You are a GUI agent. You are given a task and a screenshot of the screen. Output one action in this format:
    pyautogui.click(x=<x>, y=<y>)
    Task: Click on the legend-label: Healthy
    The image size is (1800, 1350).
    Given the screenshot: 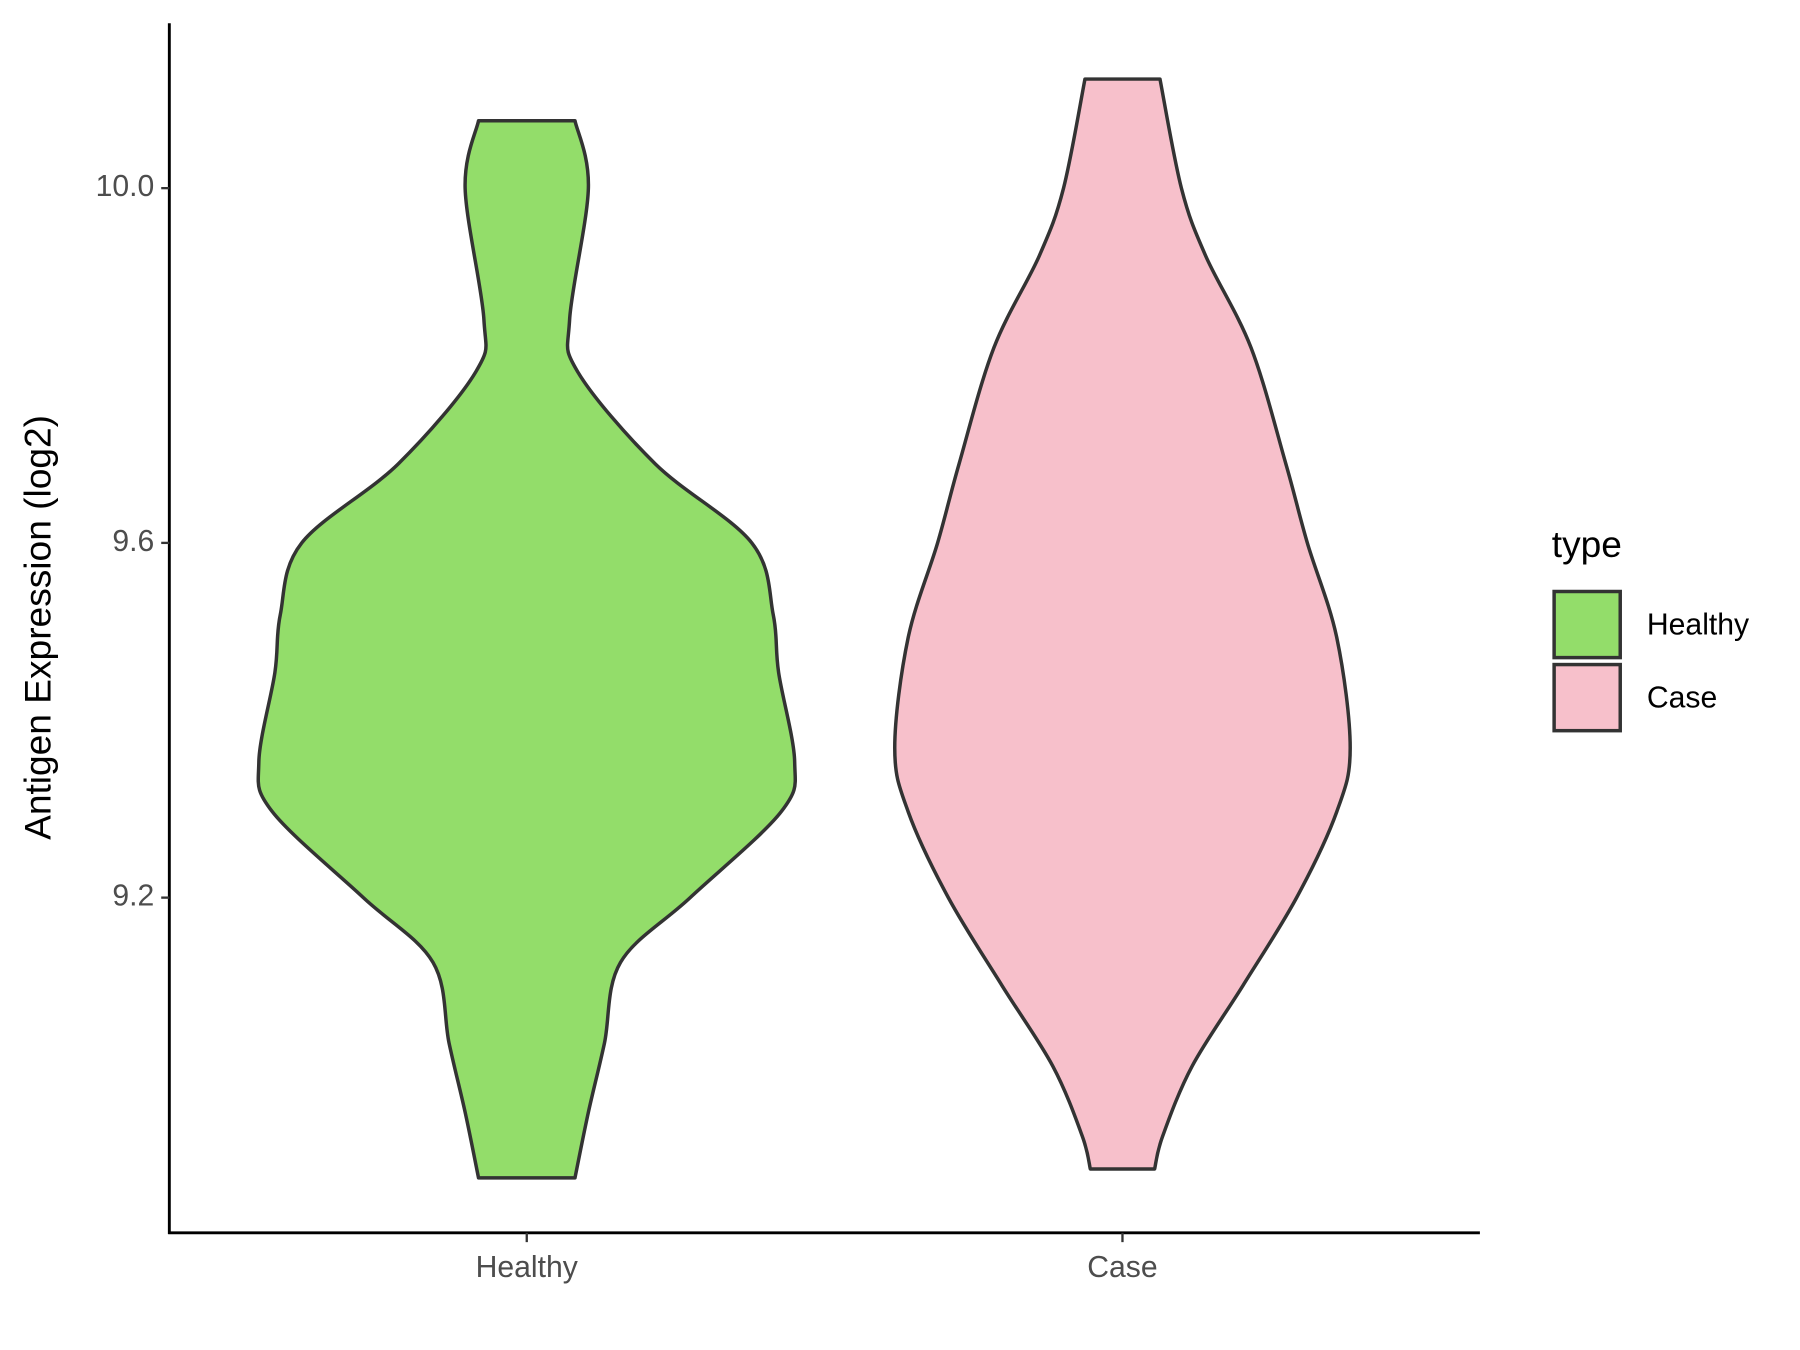 What is the action you would take?
    pyautogui.click(x=1698, y=624)
    